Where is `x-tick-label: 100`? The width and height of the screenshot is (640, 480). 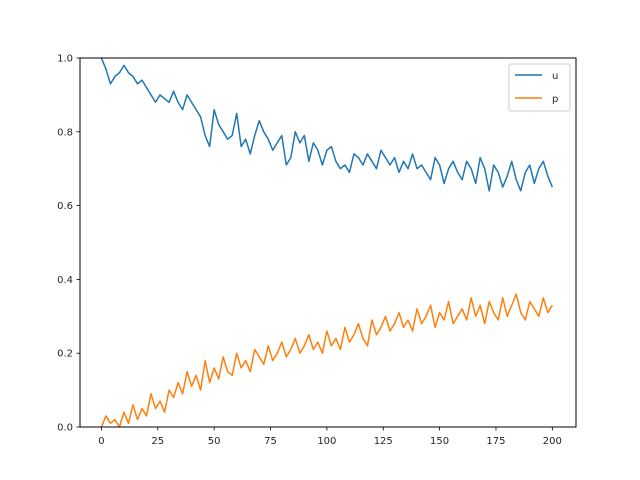 x-tick-label: 100 is located at coordinates (326, 441).